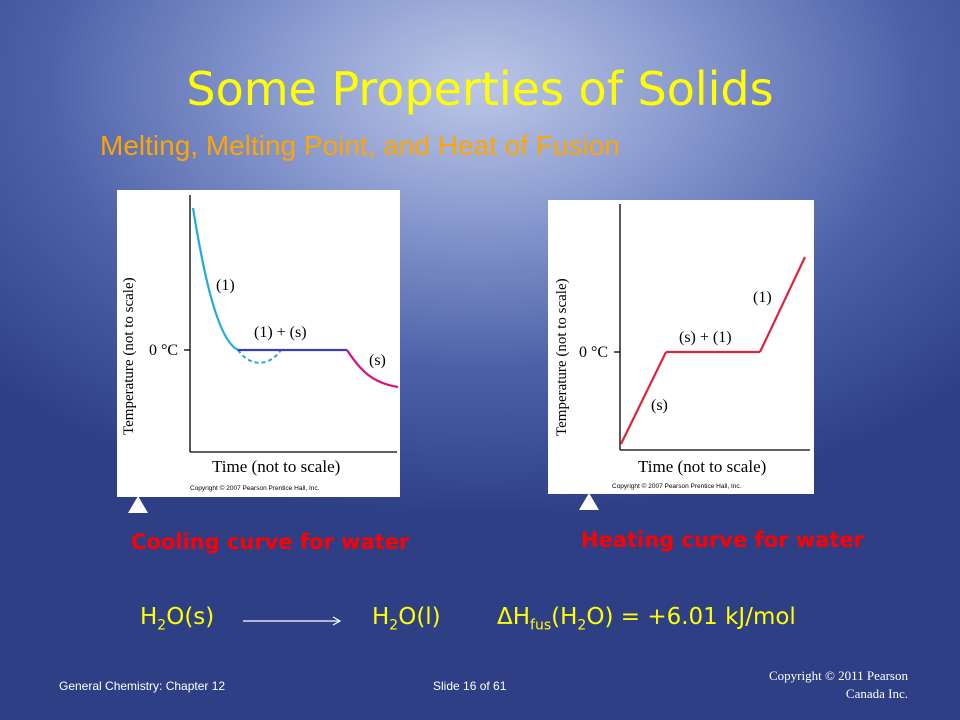 This screenshot has height=720, width=960. Describe the element at coordinates (259, 356) in the screenshot. I see `cooling-supercool-segment` at that location.